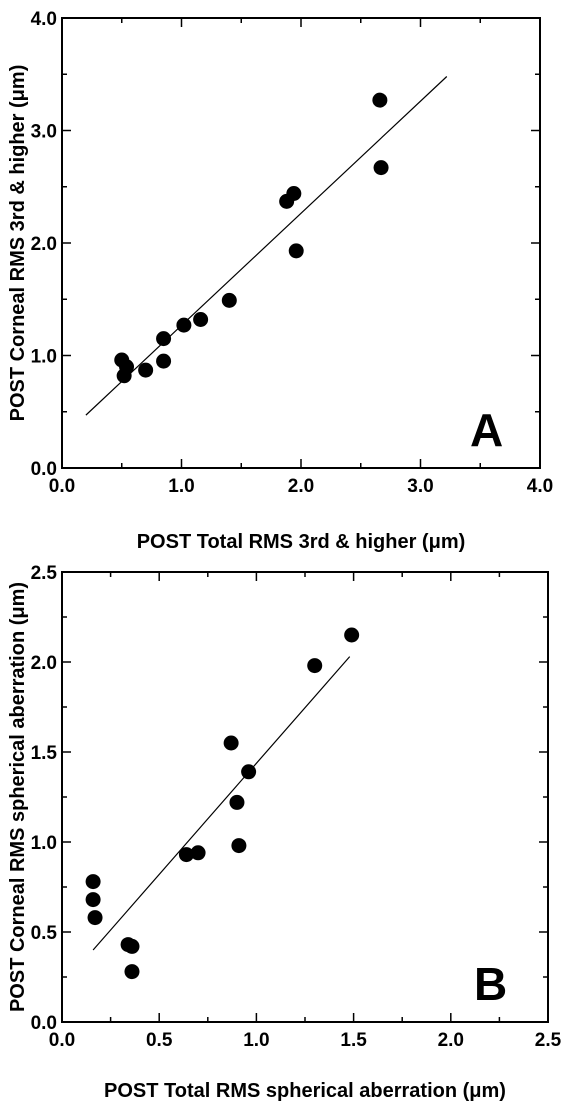 Image resolution: width=575 pixels, height=1103 pixels. What do you see at coordinates (44, 132) in the screenshot?
I see `y-tick-label: 3.0` at bounding box center [44, 132].